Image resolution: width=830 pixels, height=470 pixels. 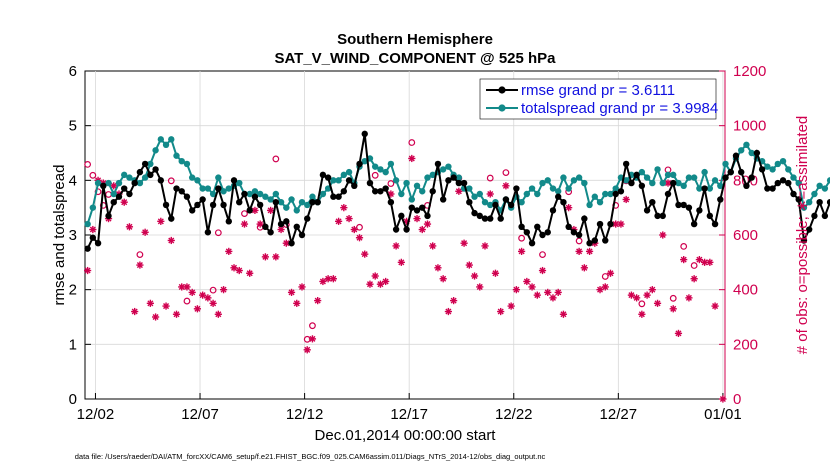 I want to click on y-tick-label-right: 1000, so click(x=749, y=126).